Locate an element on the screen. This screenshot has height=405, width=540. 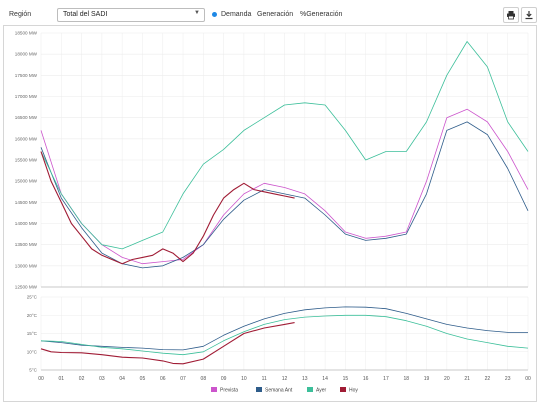
y-tick-label: 12500 MW is located at coordinates (26, 287).